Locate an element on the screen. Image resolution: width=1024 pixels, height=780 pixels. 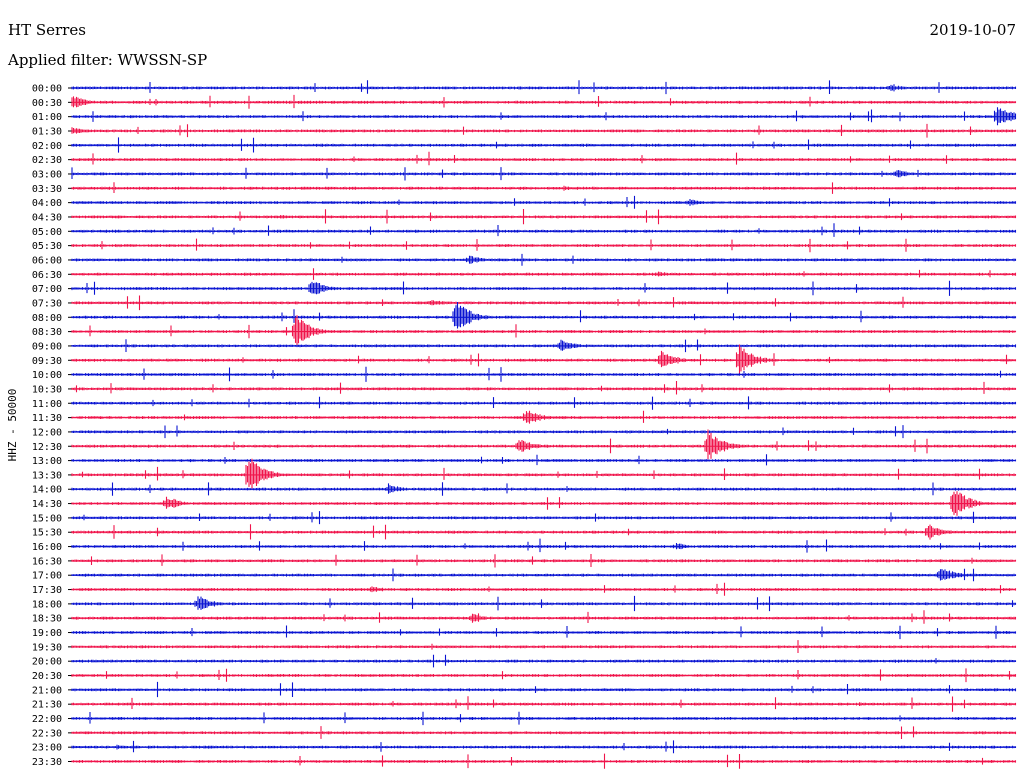
time-label: 16:00 is located at coordinates (47, 547).